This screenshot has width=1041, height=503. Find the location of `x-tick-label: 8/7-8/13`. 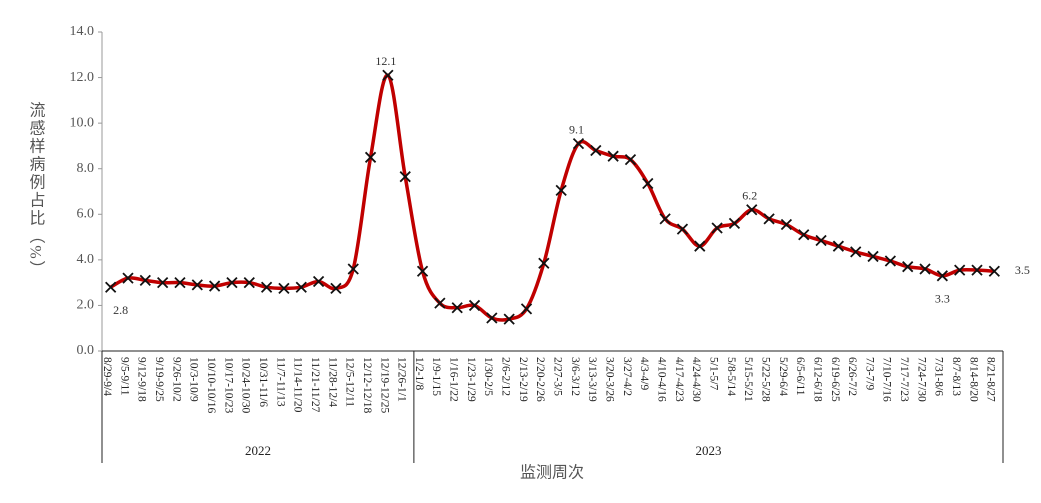

x-tick-label: 8/7-8/13 is located at coordinates (956, 376).